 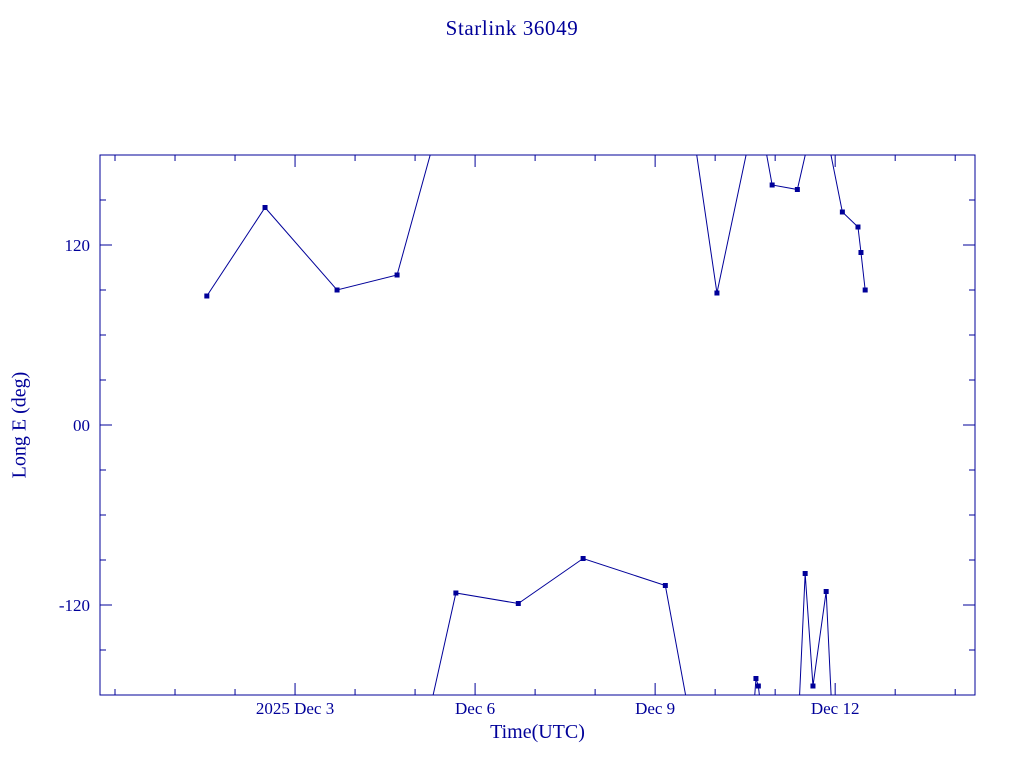 What do you see at coordinates (295, 708) in the screenshot?
I see `x-tick-label: 2025 Dec 3` at bounding box center [295, 708].